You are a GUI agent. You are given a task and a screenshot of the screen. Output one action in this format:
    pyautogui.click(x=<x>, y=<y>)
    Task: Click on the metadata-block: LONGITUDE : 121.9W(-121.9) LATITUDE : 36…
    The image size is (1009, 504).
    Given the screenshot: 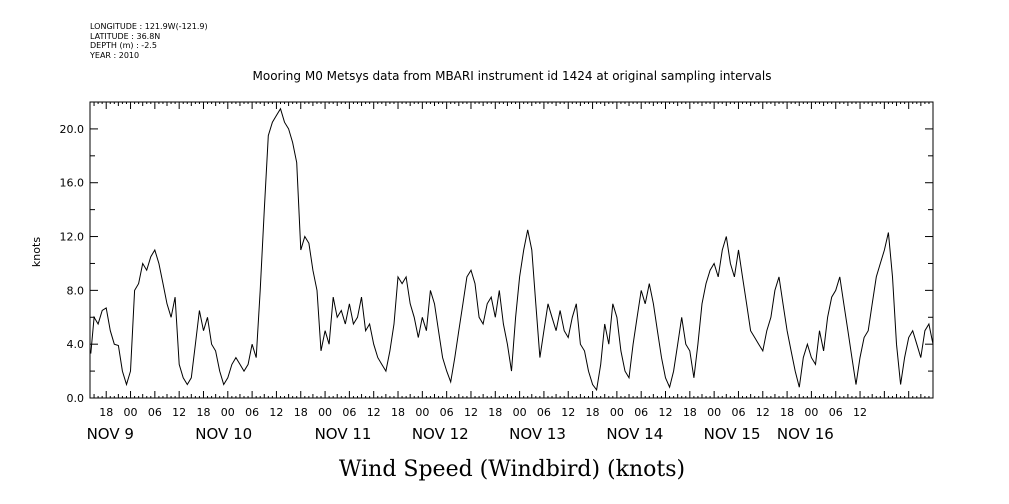 What is the action you would take?
    pyautogui.click(x=149, y=41)
    